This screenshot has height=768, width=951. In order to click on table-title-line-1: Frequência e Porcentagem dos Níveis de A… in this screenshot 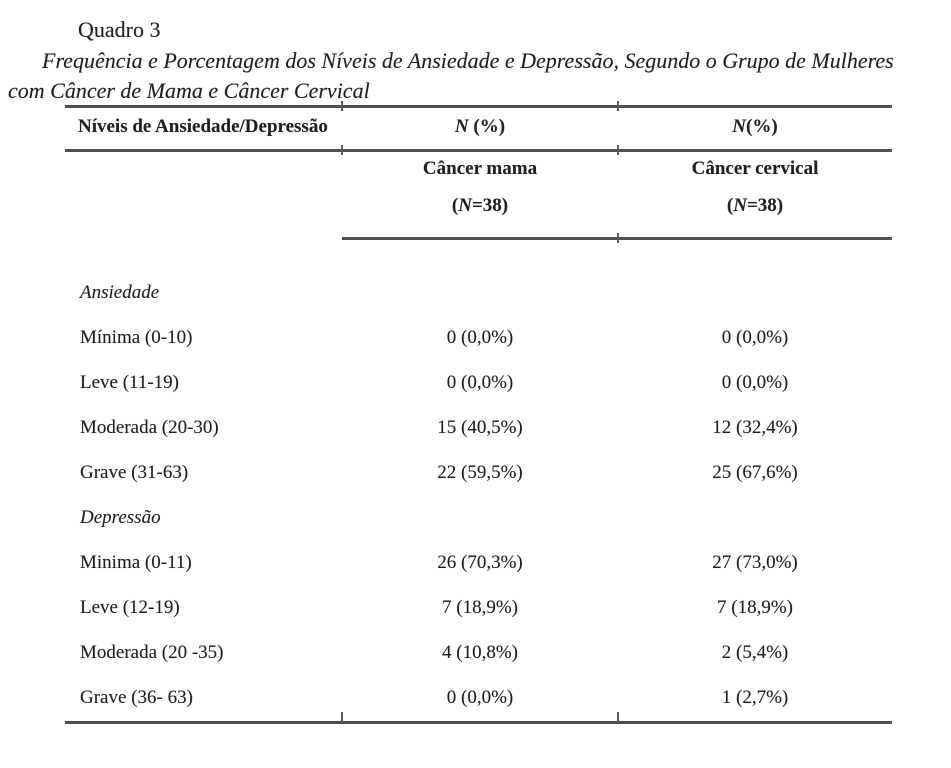, I will do `click(468, 60)`.